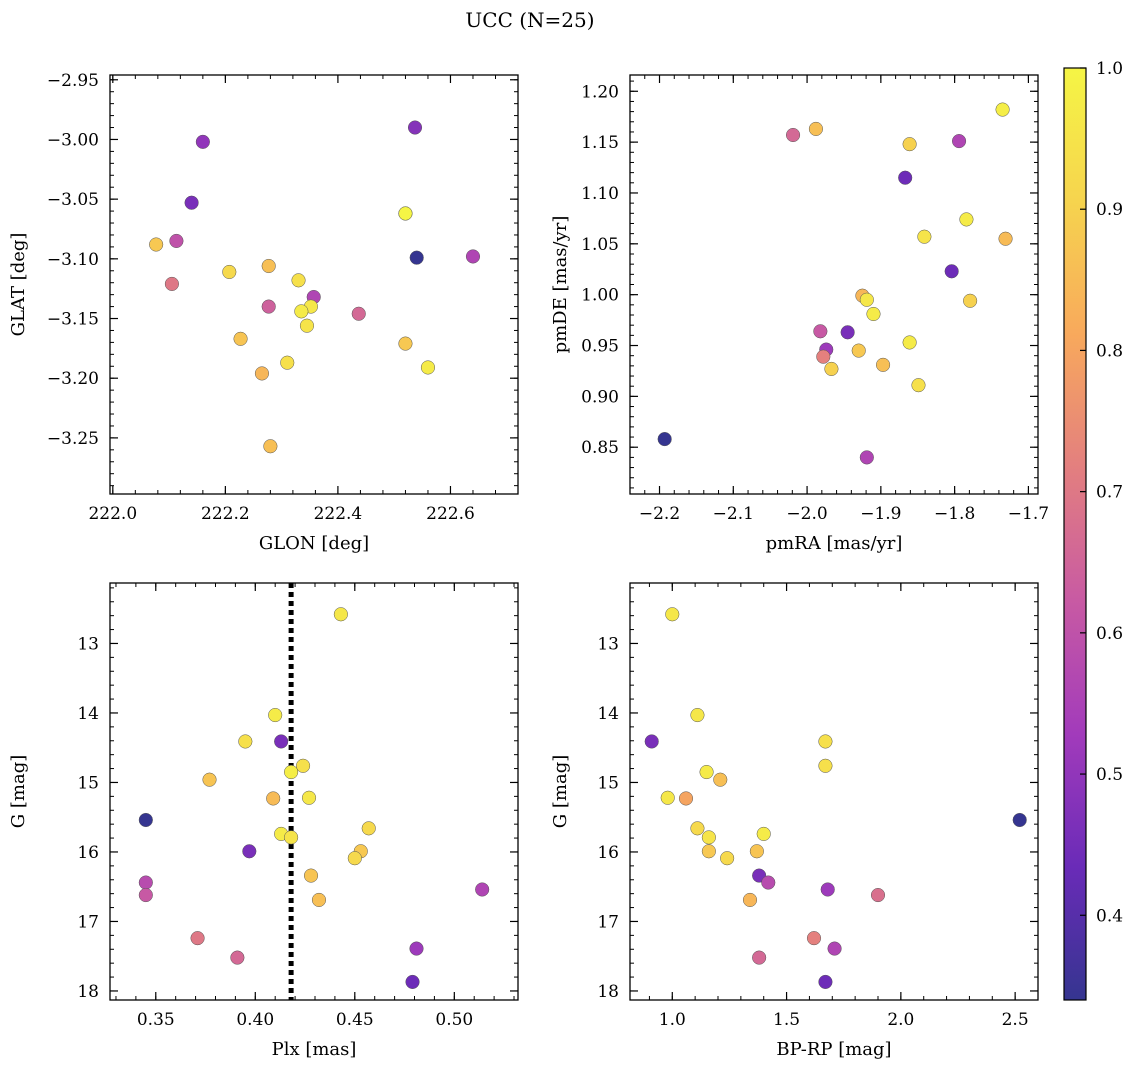 The image size is (1136, 1068). Describe the element at coordinates (1028, 514) in the screenshot. I see `x-tick-label: −1.7` at that location.